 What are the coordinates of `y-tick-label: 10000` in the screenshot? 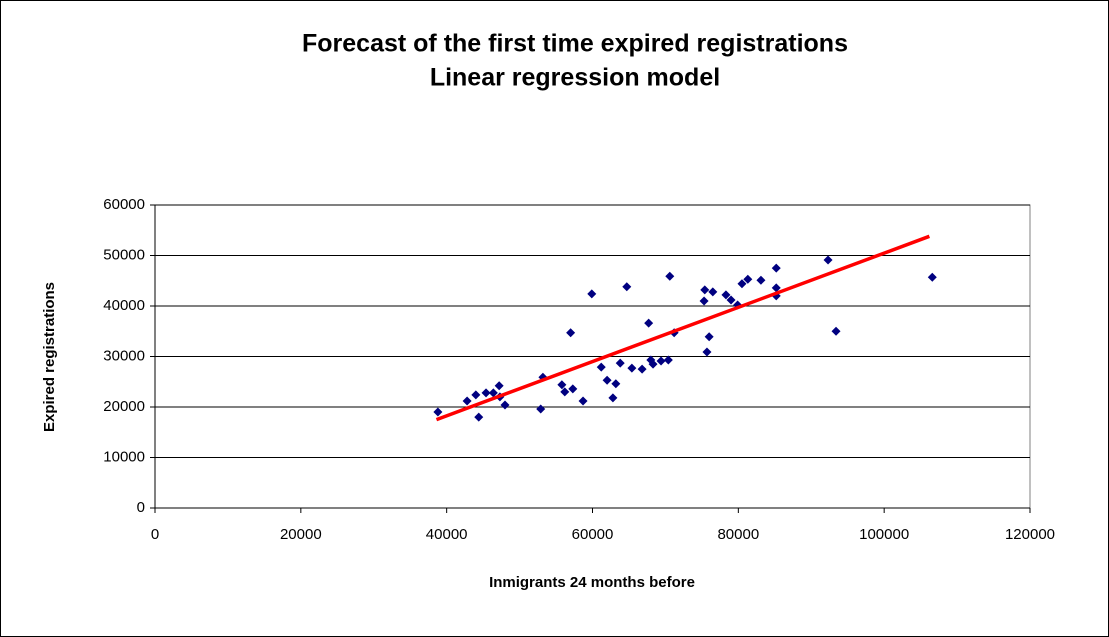 It's located at (124, 456).